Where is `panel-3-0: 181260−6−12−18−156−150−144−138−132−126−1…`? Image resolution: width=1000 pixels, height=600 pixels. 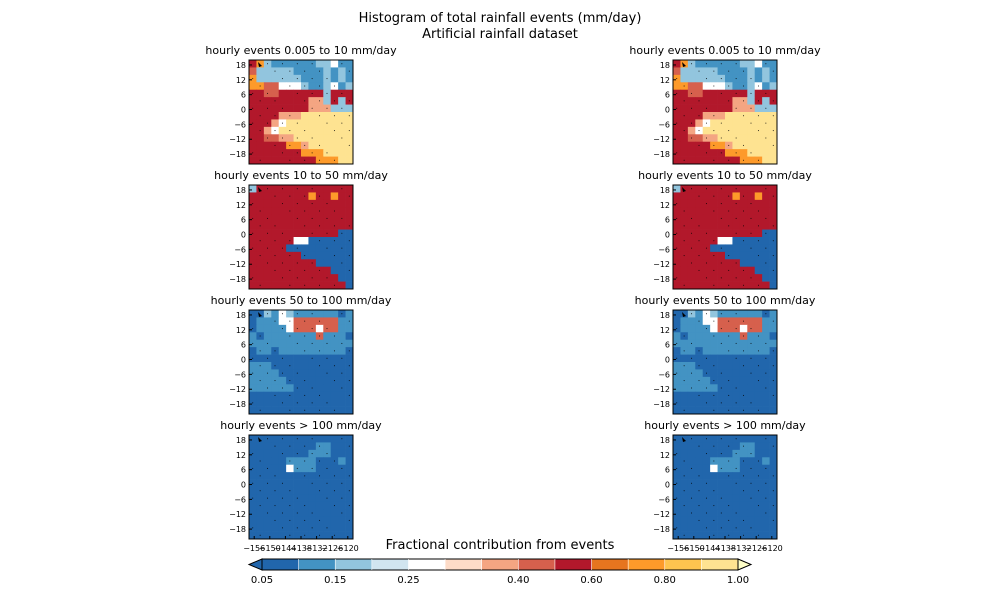 panel-3-0: 181260−6−12−18−156−150−144−138−132−126−1… is located at coordinates (294, 493).